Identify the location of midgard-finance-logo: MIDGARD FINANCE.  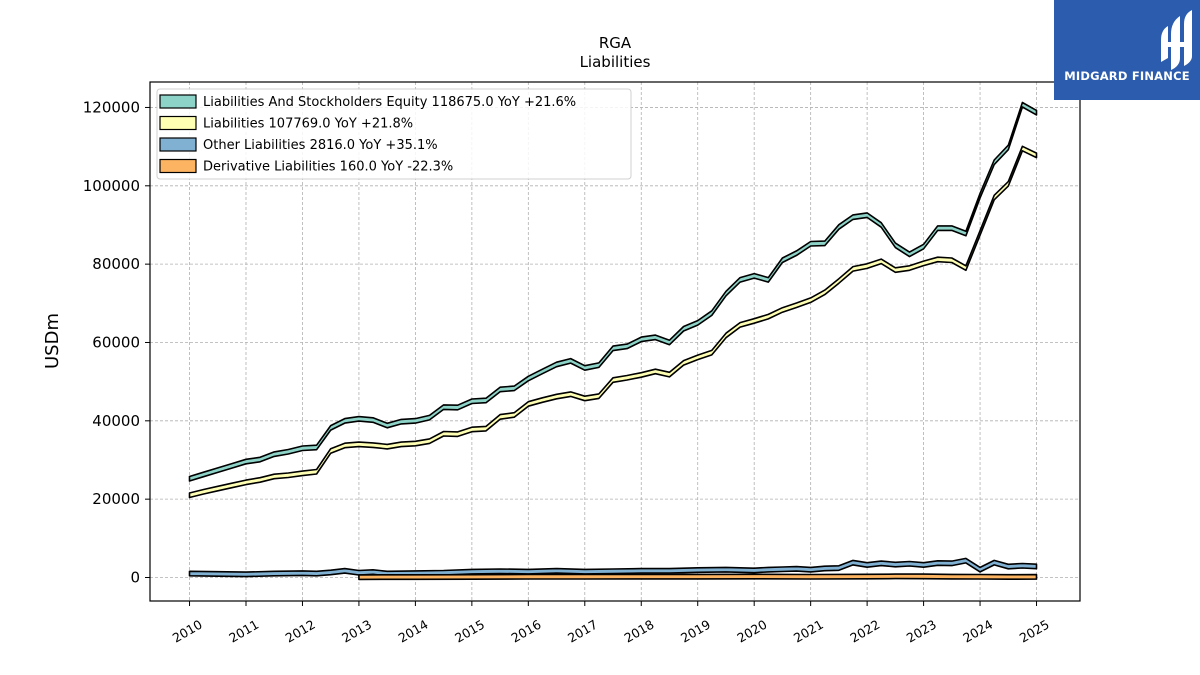
(1127, 50).